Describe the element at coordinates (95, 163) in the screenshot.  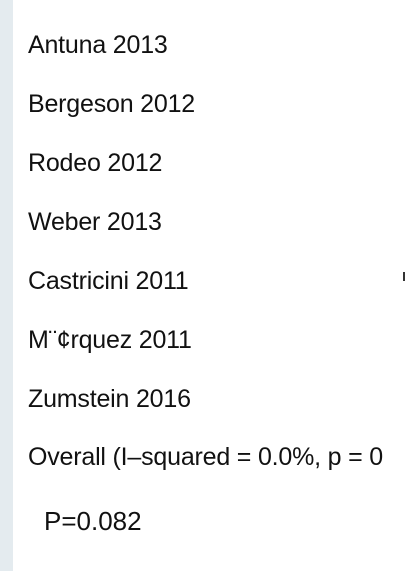
I see `study-label: Rodeo 2012` at that location.